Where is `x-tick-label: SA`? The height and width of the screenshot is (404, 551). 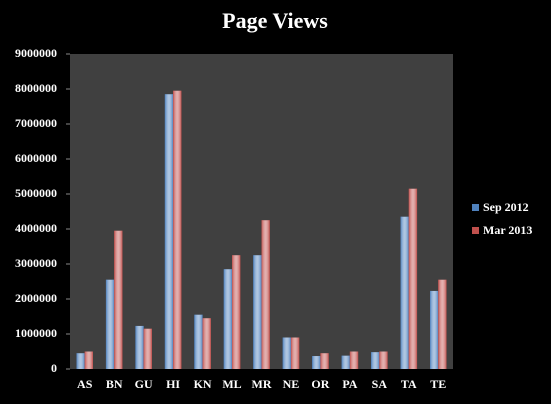
x-tick-label: SA is located at coordinates (380, 384).